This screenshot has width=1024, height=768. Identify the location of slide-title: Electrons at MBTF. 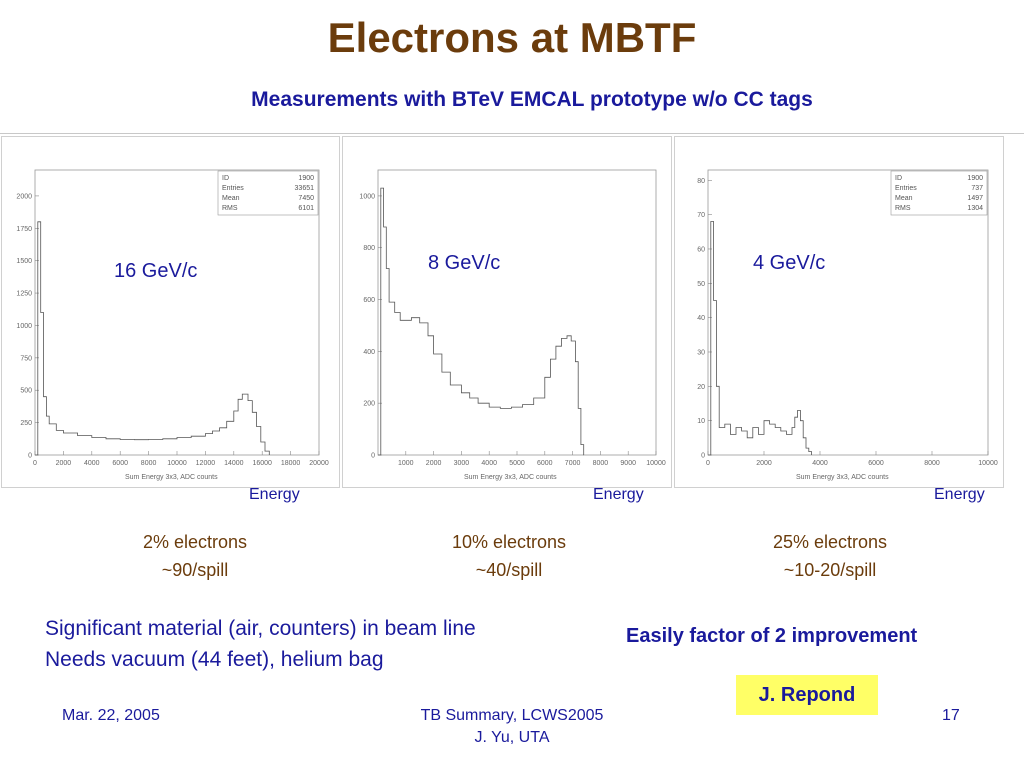
(512, 37).